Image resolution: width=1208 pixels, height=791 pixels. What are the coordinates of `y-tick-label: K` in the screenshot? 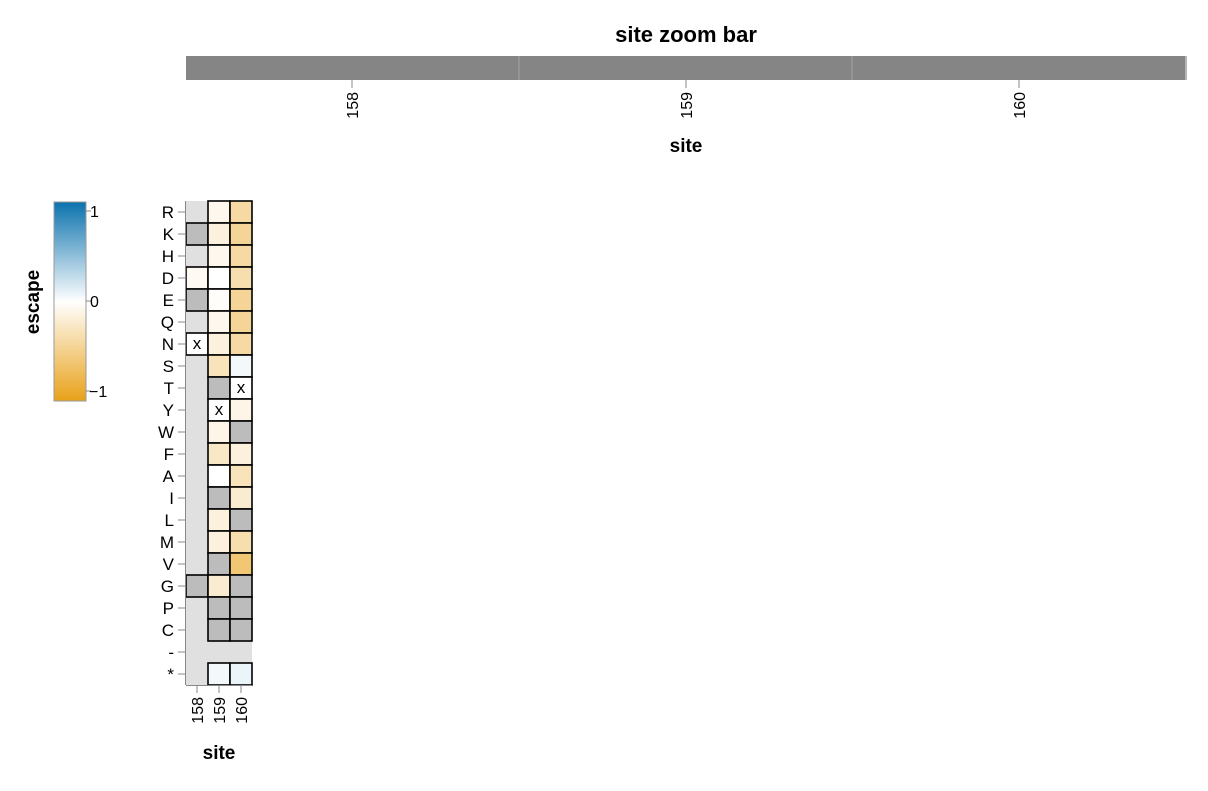 It's located at (169, 234).